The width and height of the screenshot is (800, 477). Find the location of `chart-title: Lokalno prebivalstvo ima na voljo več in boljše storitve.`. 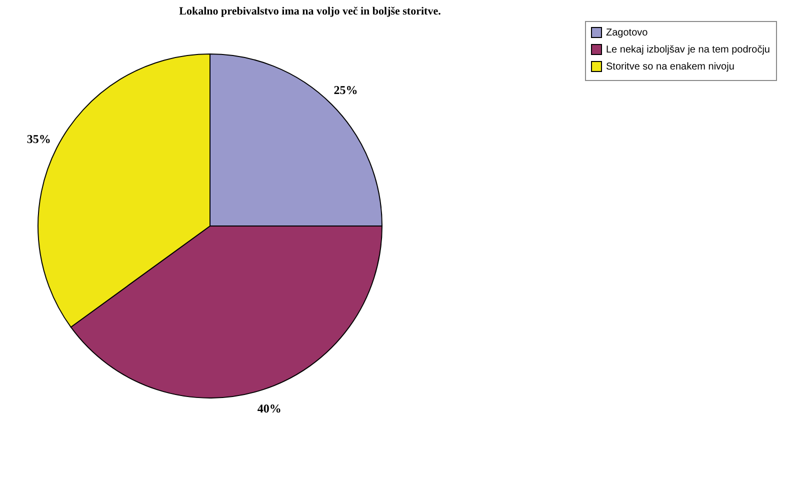

chart-title: Lokalno prebivalstvo ima na voljo več in boljše storitve. is located at coordinates (310, 12).